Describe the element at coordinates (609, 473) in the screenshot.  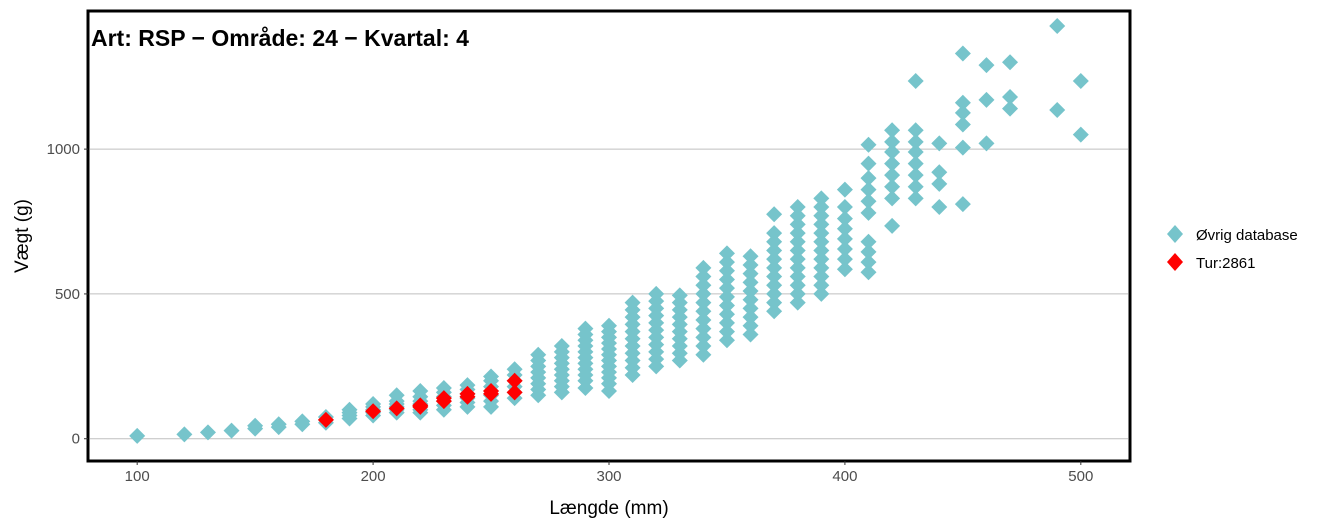
I see `x-axis: 100 200 300 400 500` at that location.